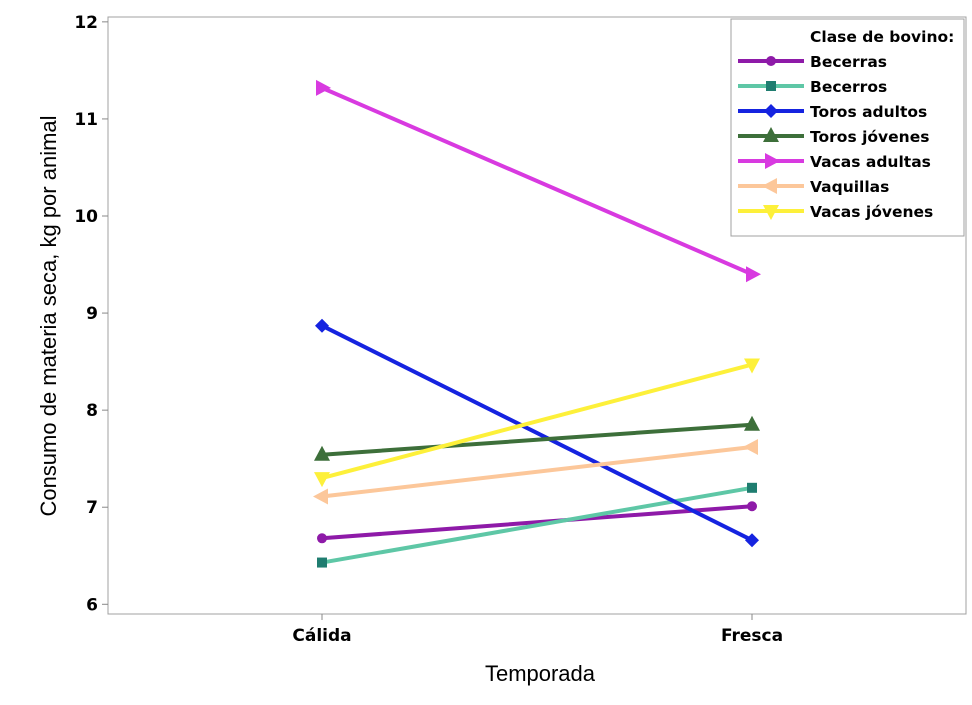 This screenshot has height=705, width=972. I want to click on y-tick-label: 7, so click(92, 508).